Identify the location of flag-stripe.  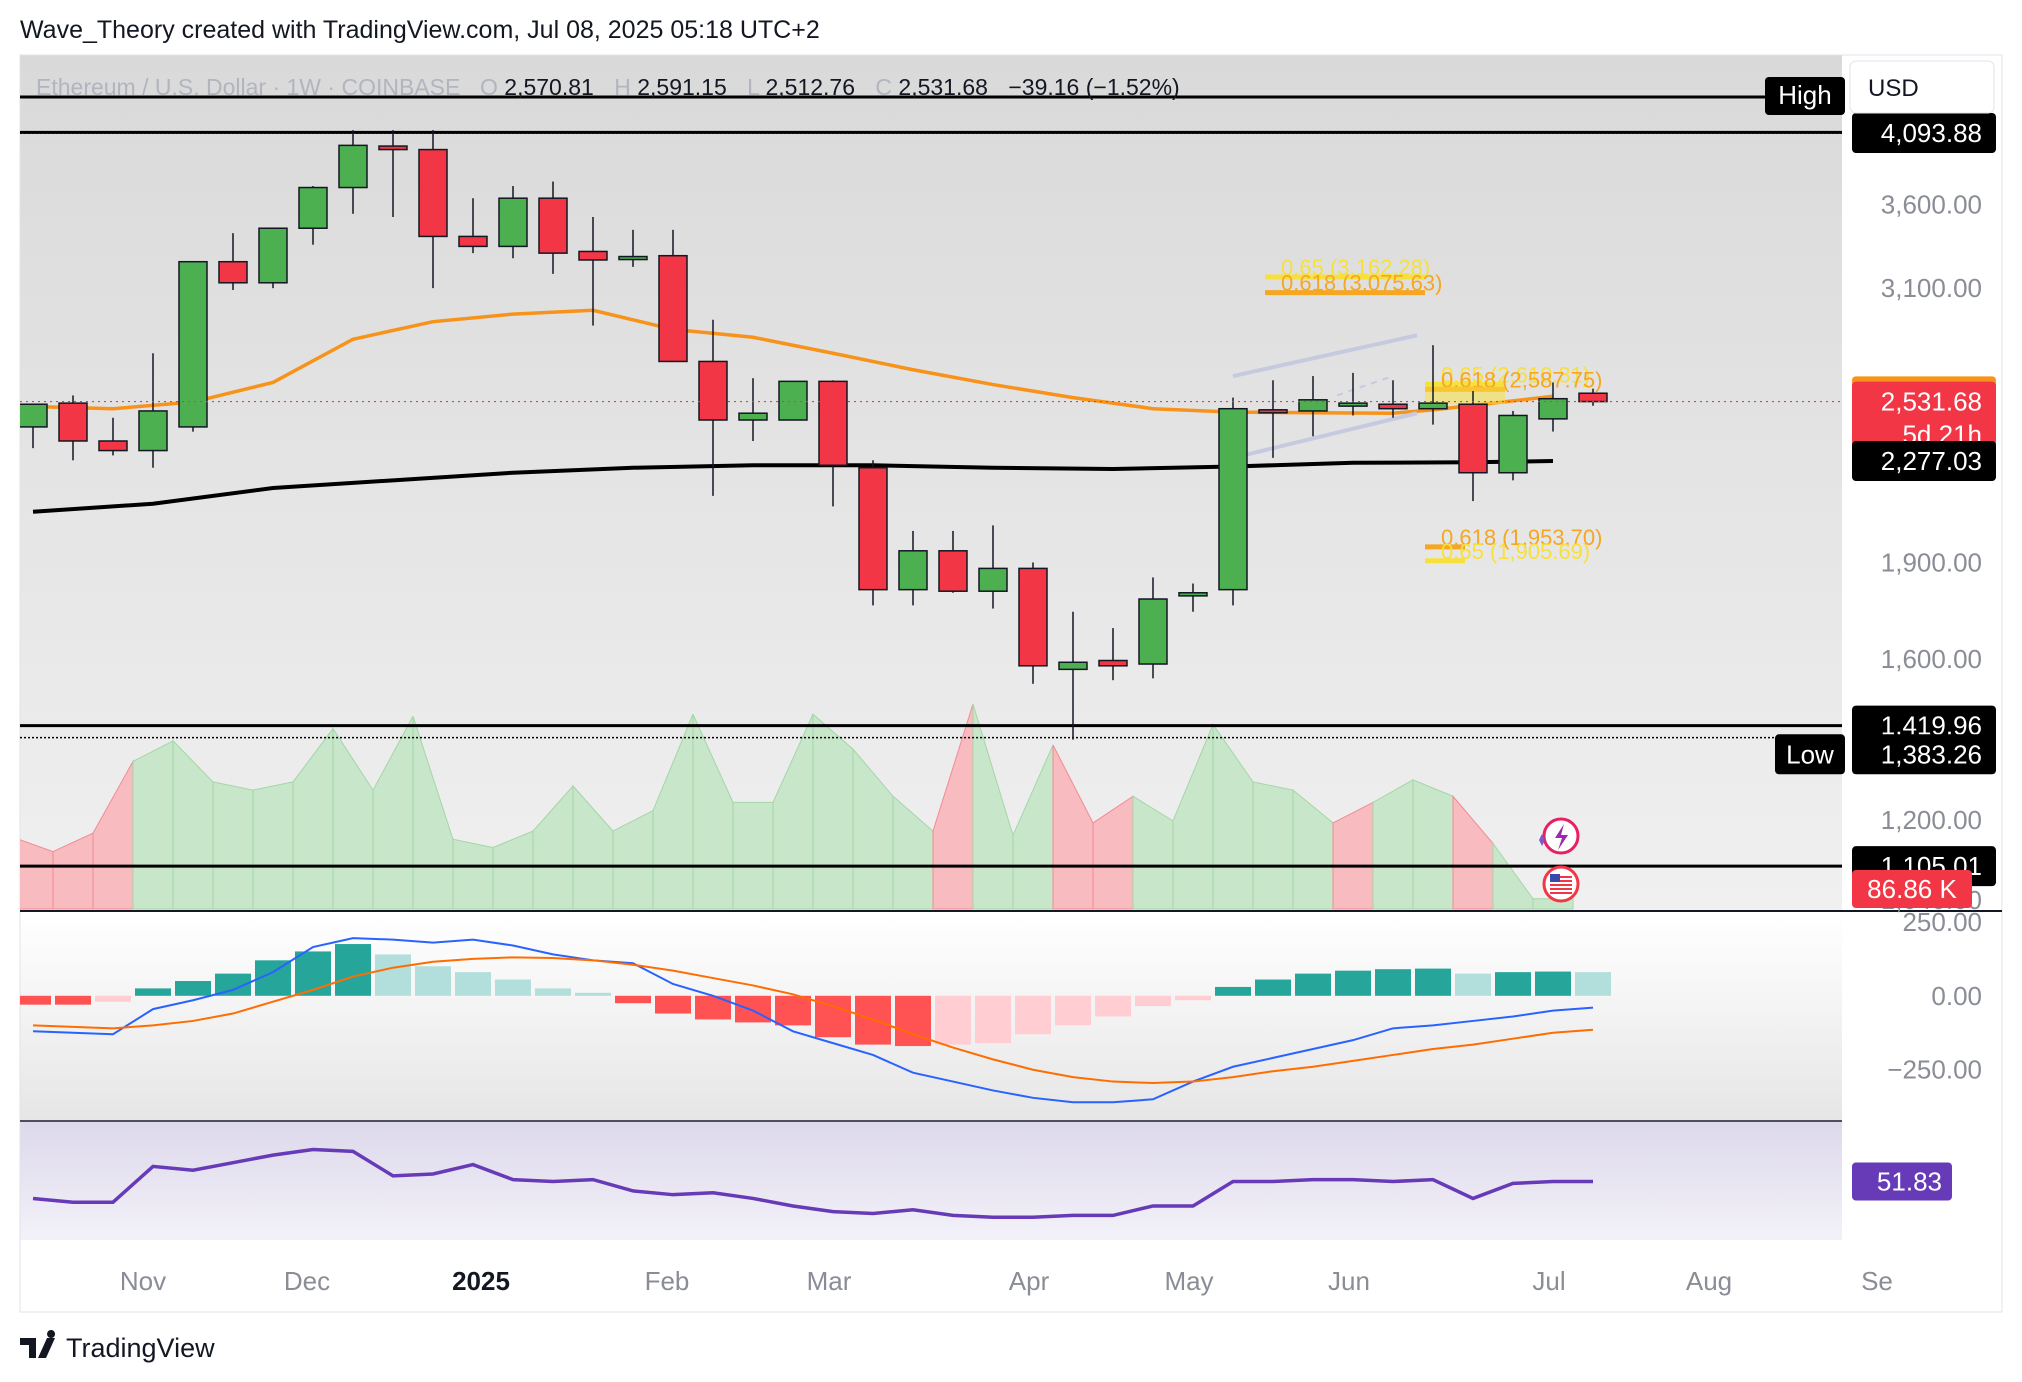
(1561, 877).